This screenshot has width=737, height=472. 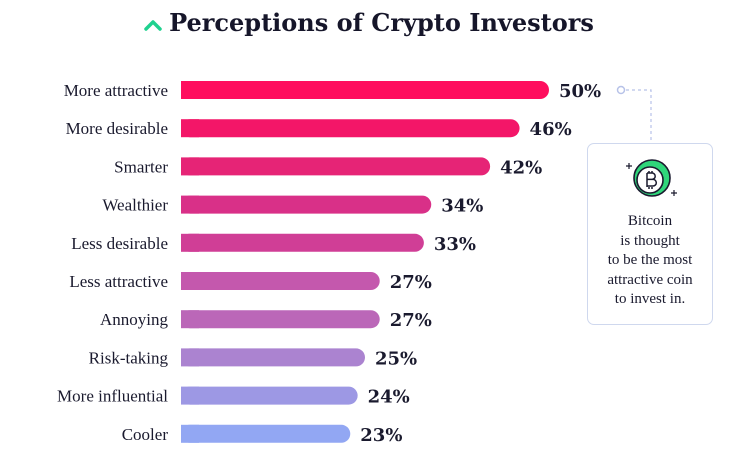 I want to click on chart-title-row: Perceptions of Crypto Investors, so click(x=368, y=22).